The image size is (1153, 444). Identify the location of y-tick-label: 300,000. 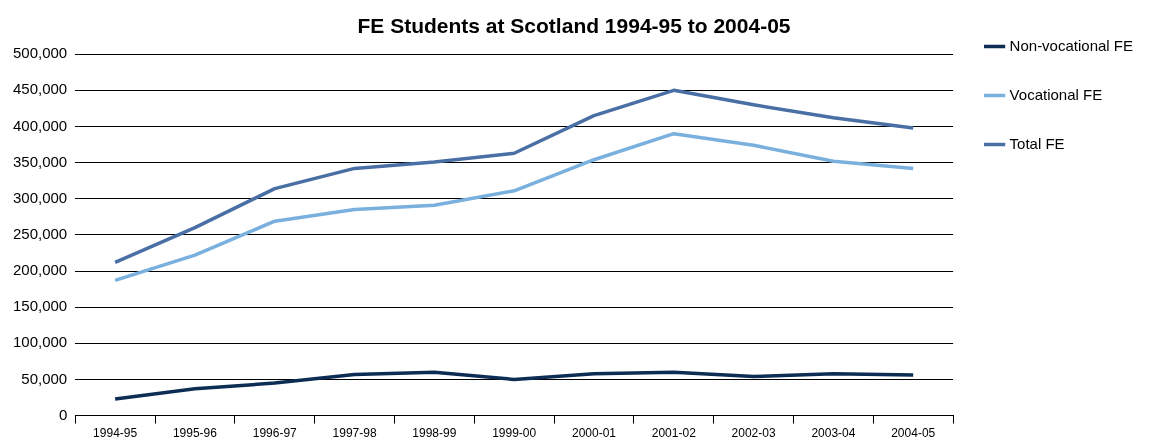
(40, 197).